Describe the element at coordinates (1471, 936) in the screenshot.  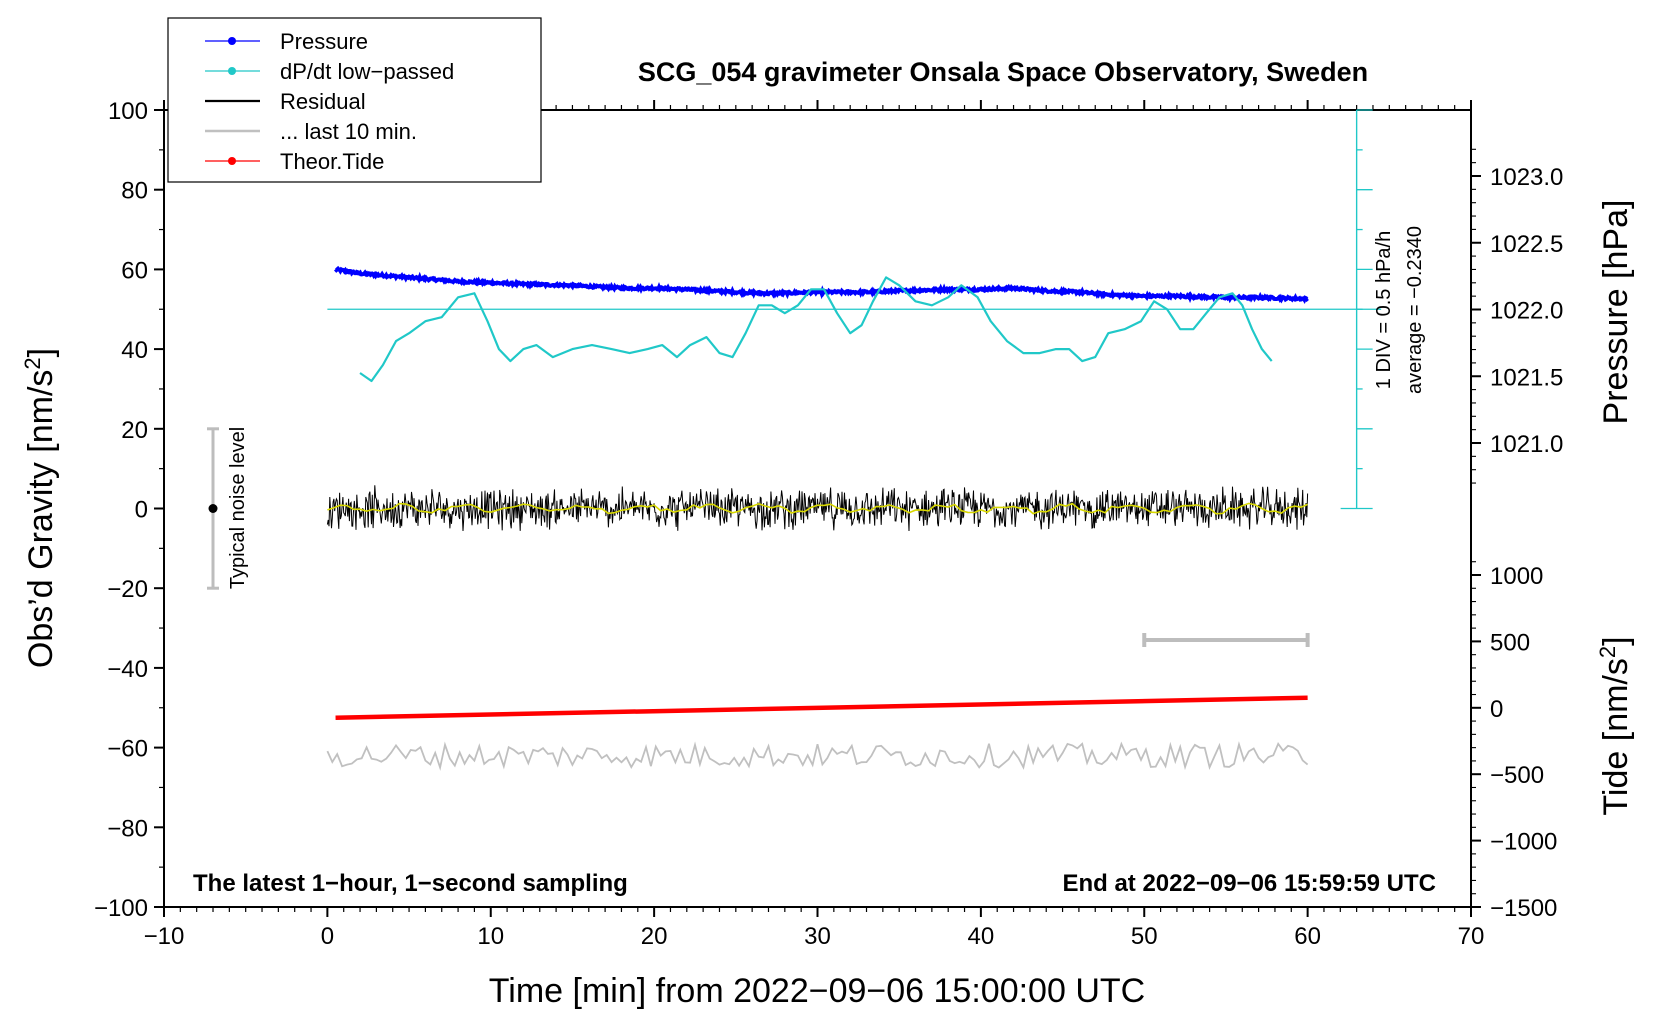
I see `x-tick-label: 70` at that location.